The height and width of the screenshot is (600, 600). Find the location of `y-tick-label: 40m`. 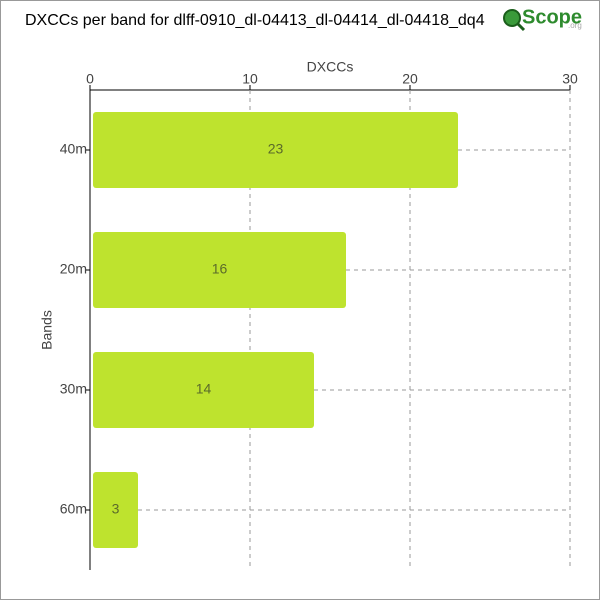

y-tick-label: 40m is located at coordinates (73, 149).